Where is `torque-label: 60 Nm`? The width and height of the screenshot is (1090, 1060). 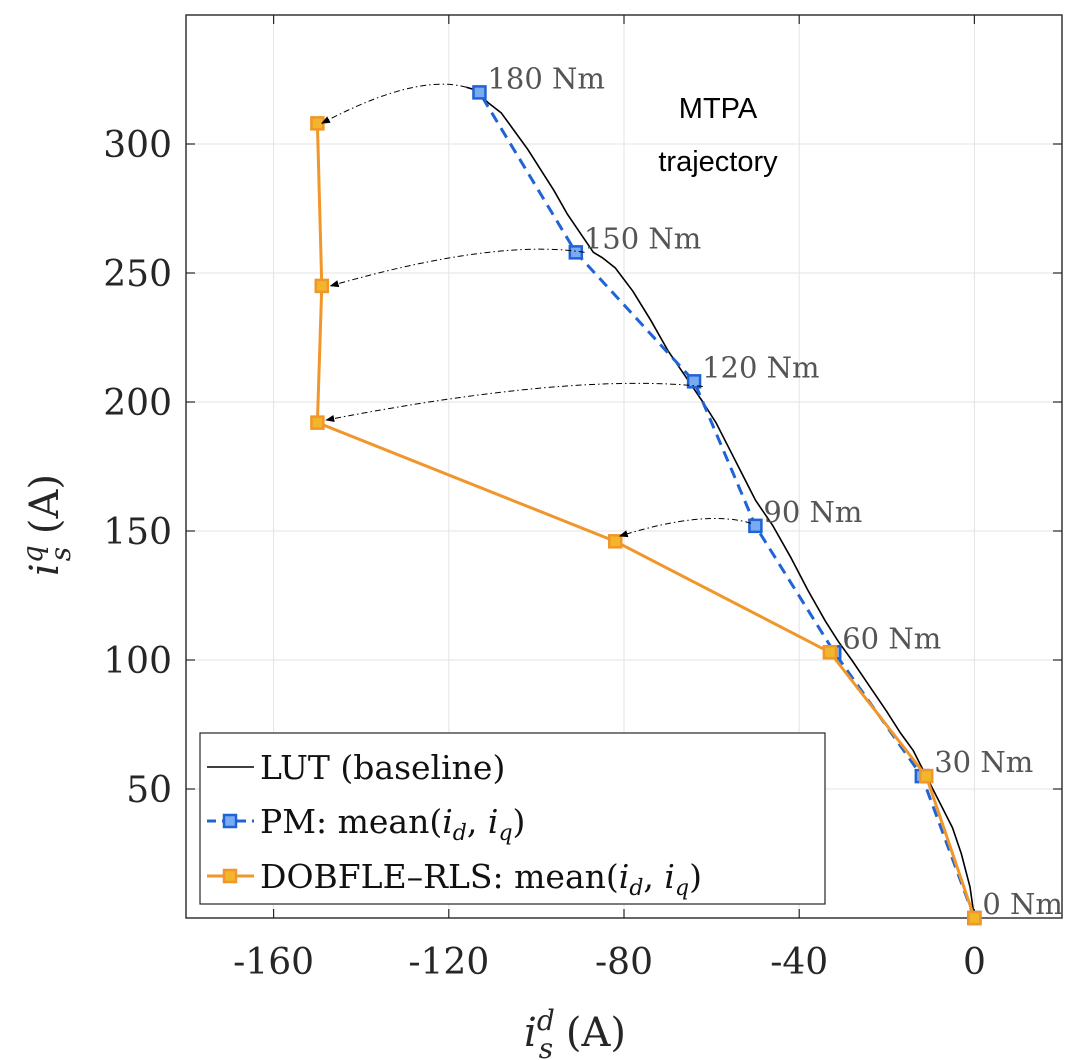
torque-label: 60 Nm is located at coordinates (891, 638).